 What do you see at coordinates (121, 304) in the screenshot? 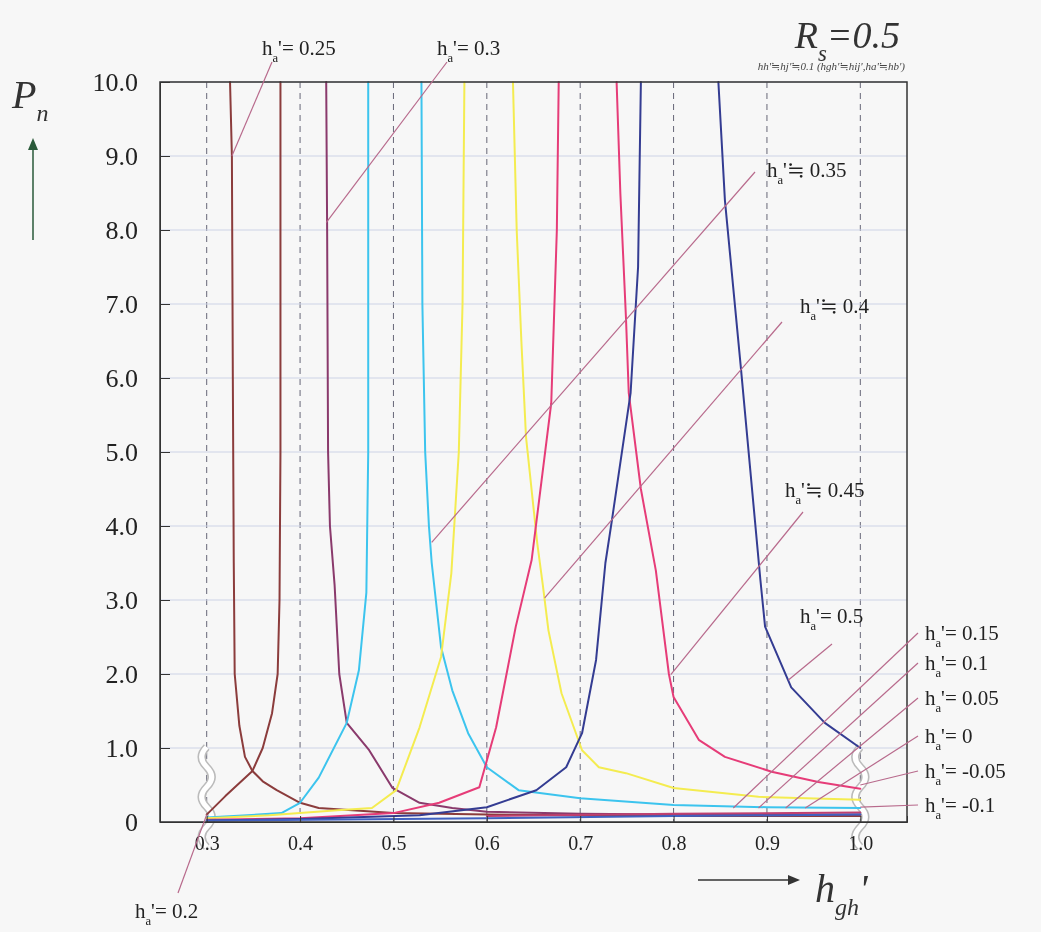
I see `y-tick-label: 7.0` at bounding box center [121, 304].